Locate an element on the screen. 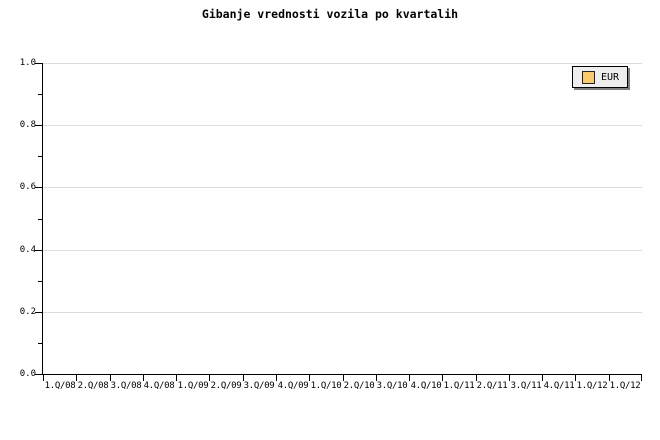  x-tick-label: 2.Q/08 is located at coordinates (93, 386).